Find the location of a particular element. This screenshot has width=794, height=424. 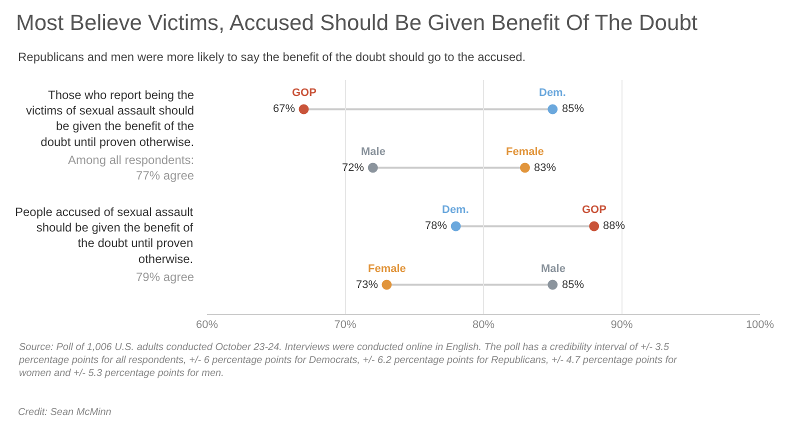

data-label: 83% is located at coordinates (545, 168).